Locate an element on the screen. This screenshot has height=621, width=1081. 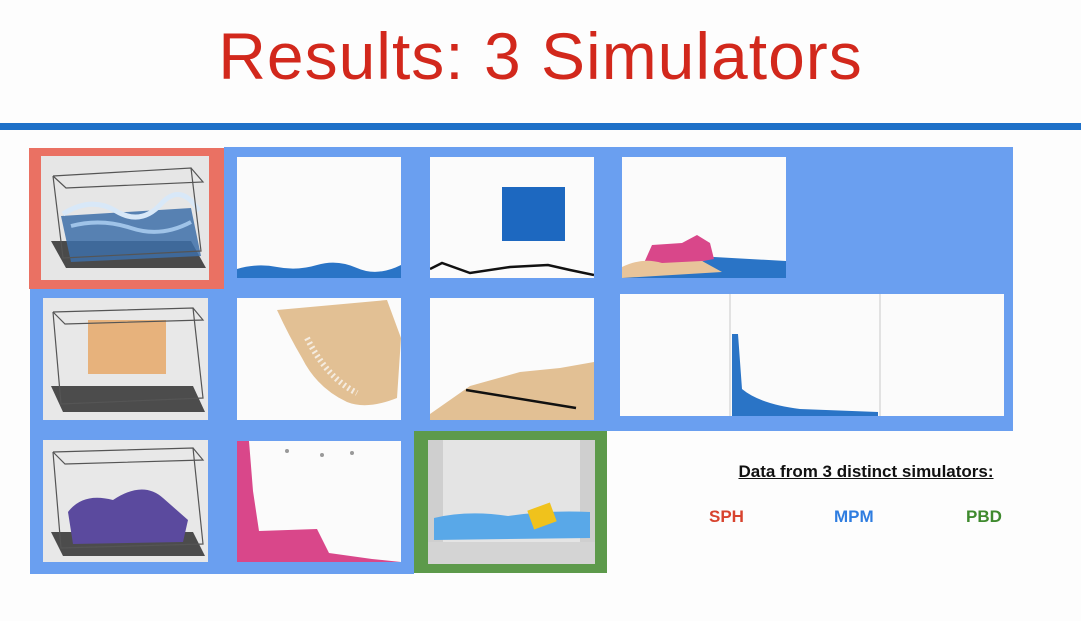
render-sand-box is located at coordinates (125, 359).